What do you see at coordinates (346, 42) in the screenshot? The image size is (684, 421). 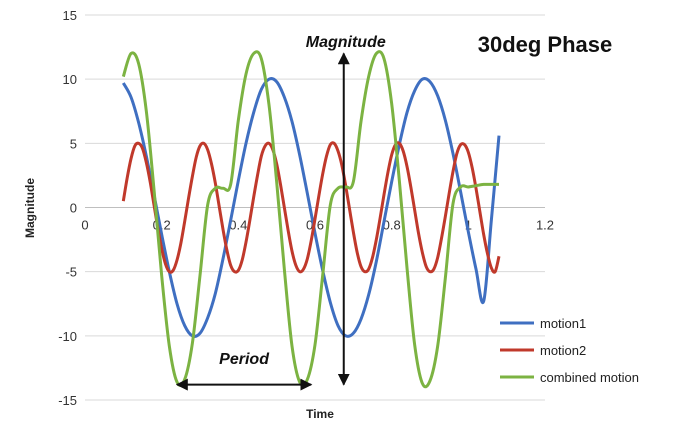 I see `magnitude-annotation: Magnitude` at bounding box center [346, 42].